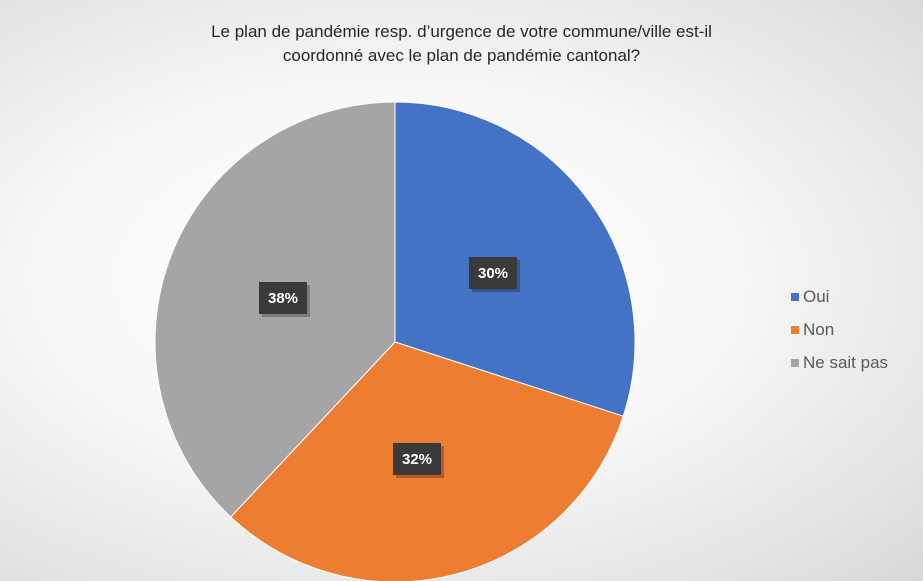 The image size is (923, 581). I want to click on svg-text: 38%, so click(283, 298).